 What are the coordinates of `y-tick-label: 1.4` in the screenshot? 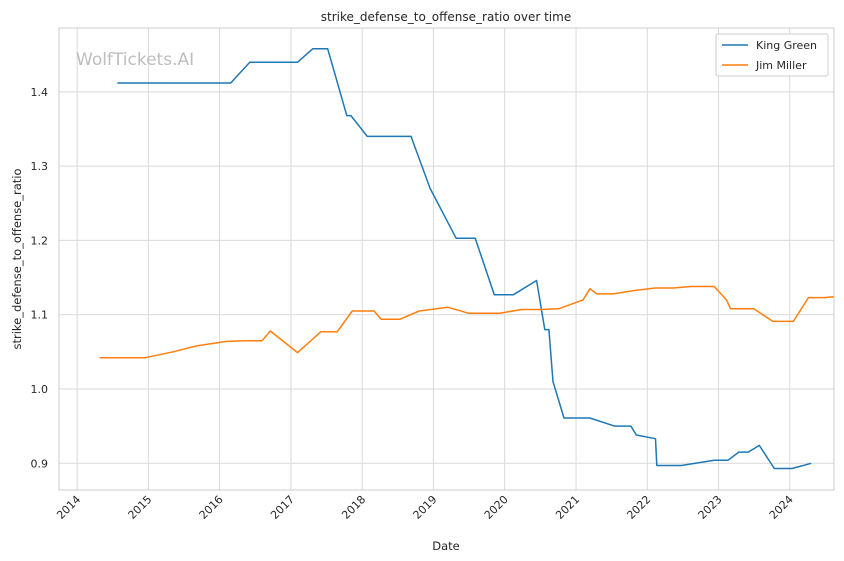 It's located at (40, 92).